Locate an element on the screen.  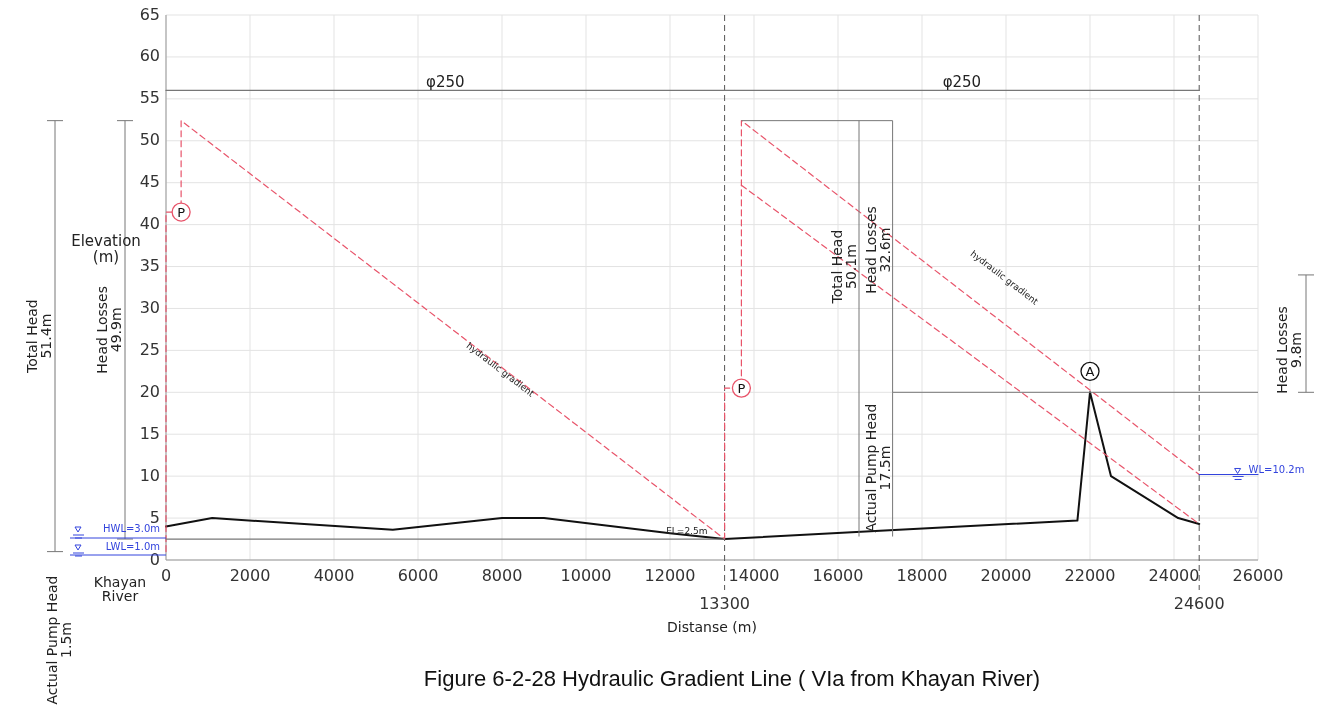
x-tick-label: 16000 is located at coordinates (838, 575).